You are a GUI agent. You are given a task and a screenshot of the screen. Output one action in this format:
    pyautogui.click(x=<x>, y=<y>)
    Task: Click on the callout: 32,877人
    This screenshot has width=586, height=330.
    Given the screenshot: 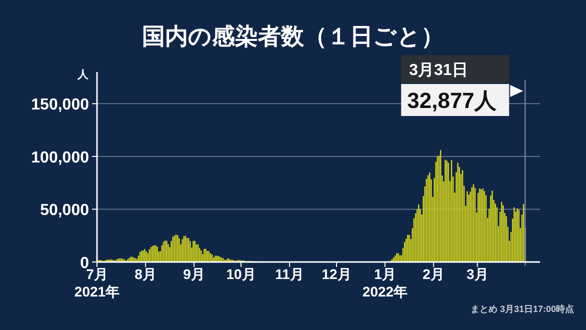 What is the action you would take?
    pyautogui.click(x=462, y=100)
    